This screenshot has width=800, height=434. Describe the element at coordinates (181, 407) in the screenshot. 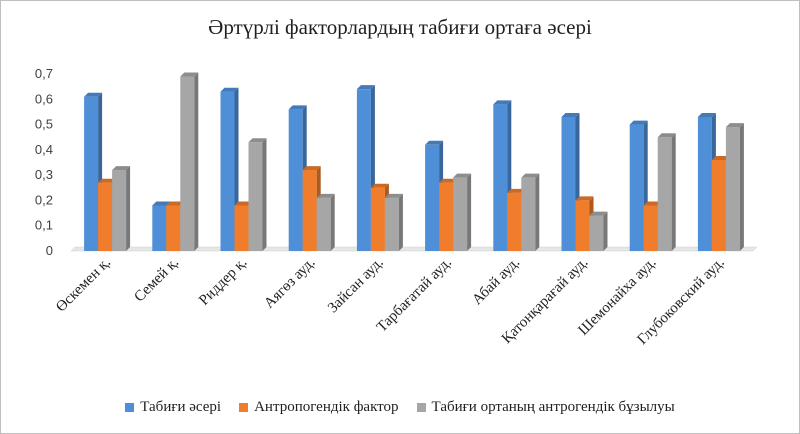

I see `legend-label-natural: Табиғи әсері` at that location.